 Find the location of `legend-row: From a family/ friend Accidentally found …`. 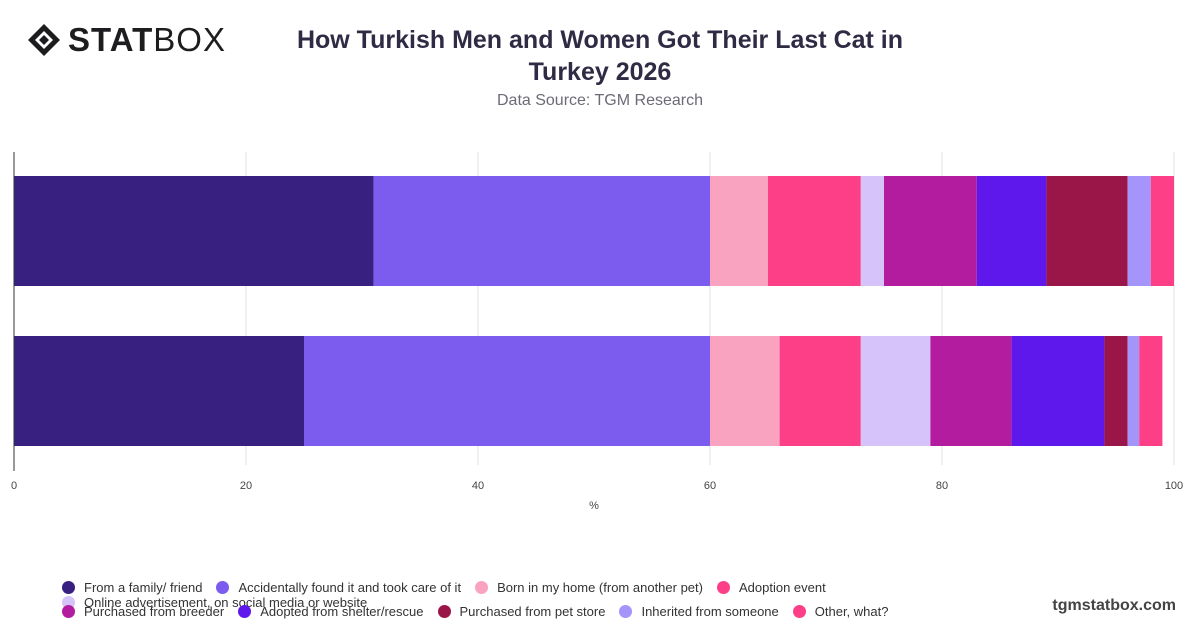

legend-row: From a family/ friend Accidentally found … is located at coordinates (607, 595).